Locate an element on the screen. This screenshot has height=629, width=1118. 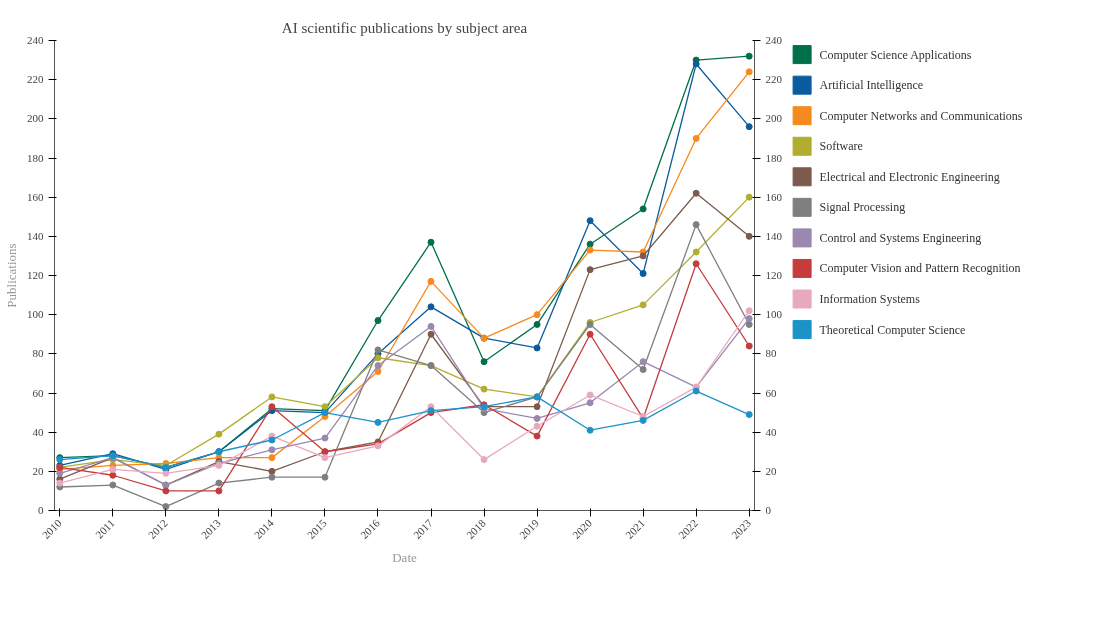
legend-label: Computer Science Applications is located at coordinates (895, 54).